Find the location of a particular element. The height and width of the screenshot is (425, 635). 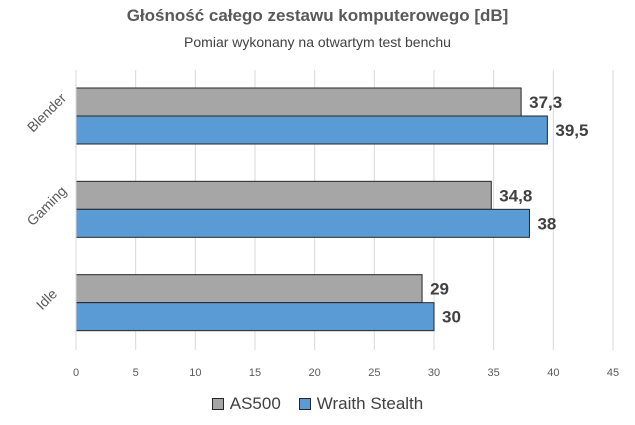

data-label: 34,8 is located at coordinates (515, 195).